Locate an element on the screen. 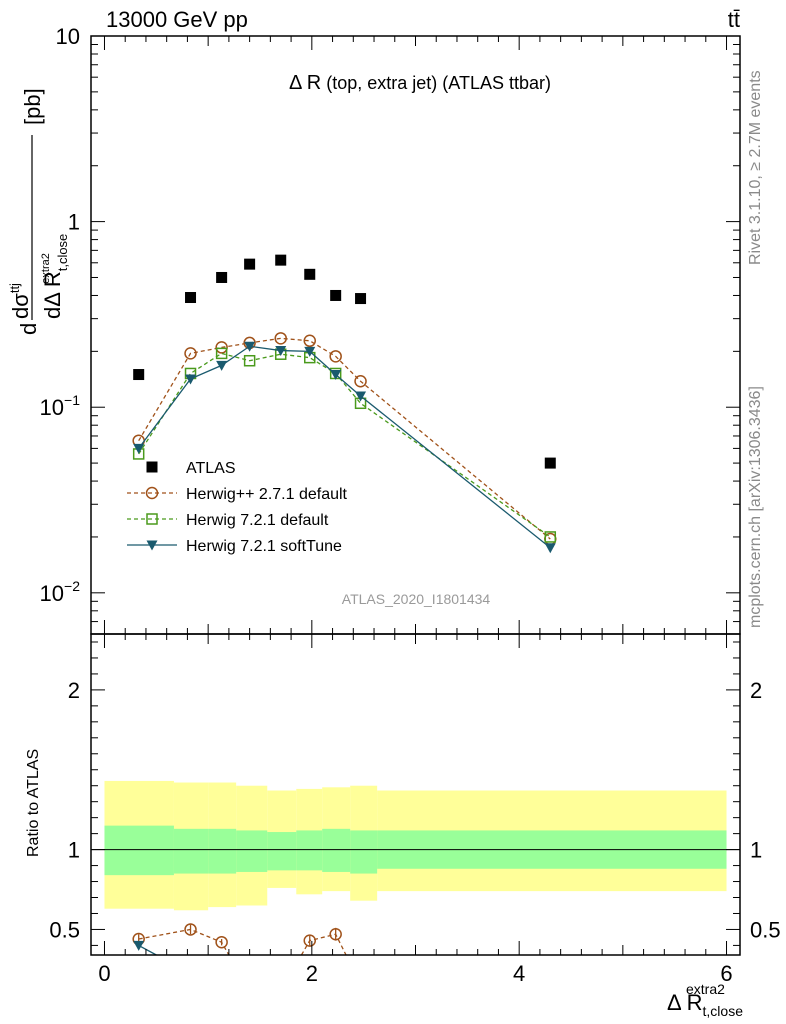 This screenshot has width=786, height=1024. main-y-axis-label: d dσttj dΔ Rt,closeextra2 [pb] is located at coordinates (38, 211).